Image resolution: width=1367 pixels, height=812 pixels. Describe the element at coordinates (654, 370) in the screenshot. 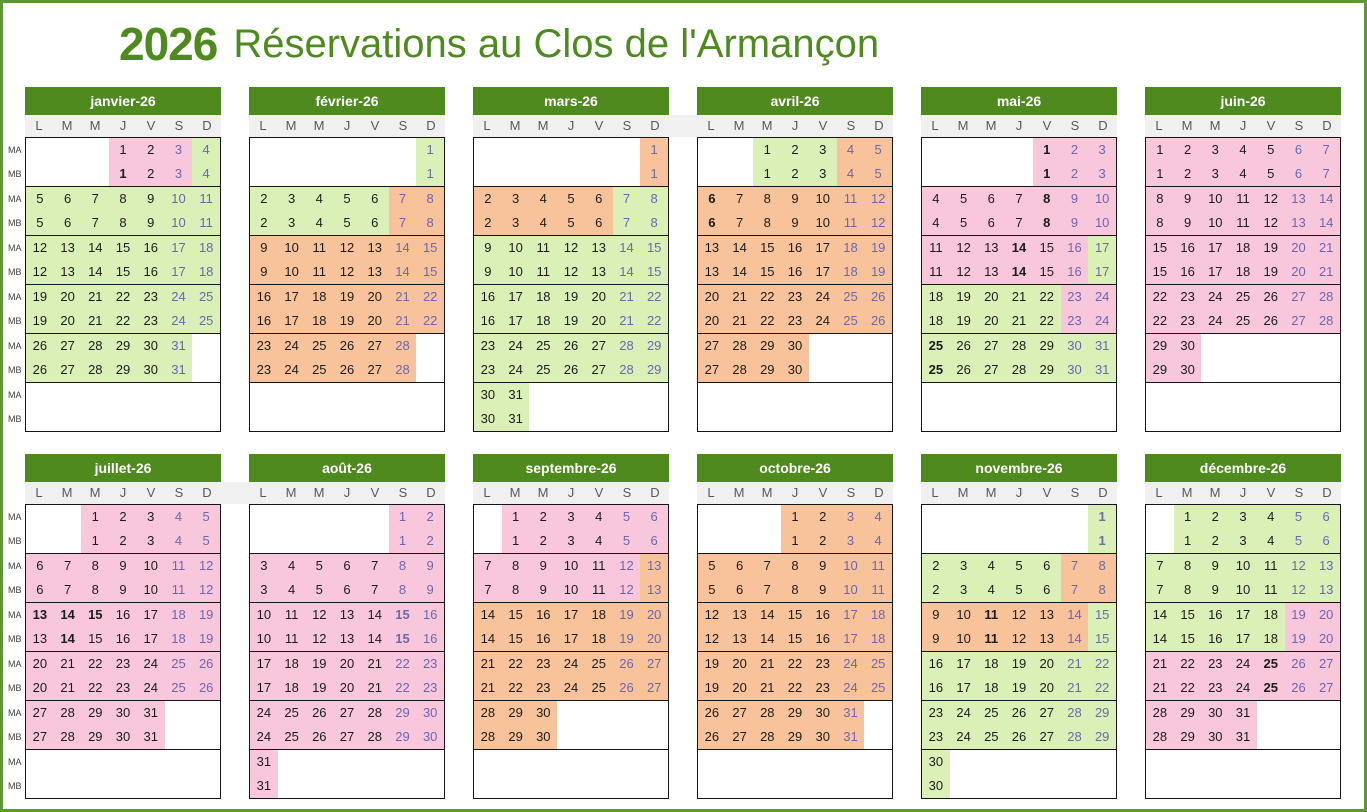

I see `day-cell: 29` at that location.